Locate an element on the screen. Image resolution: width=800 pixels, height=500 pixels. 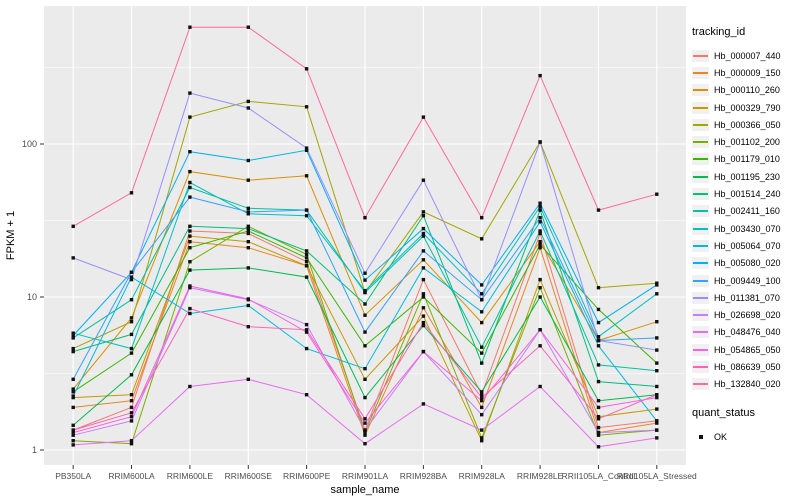
legend-item-Hb_001179_010: Hb_001179_010 is located at coordinates (744, 159).